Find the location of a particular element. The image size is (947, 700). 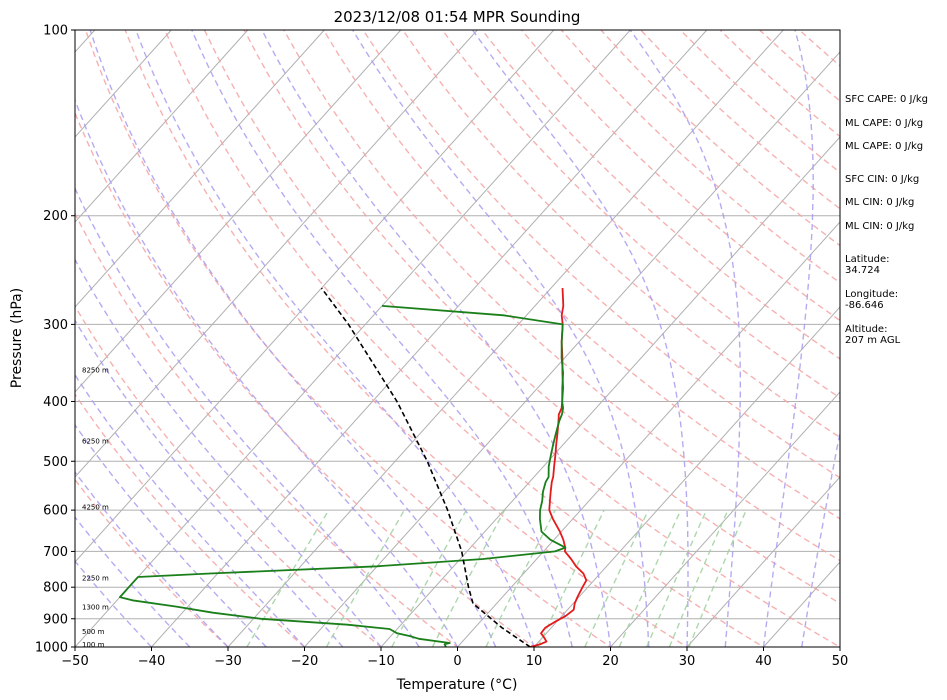

info-panel-line: 34.724 is located at coordinates (862, 270).